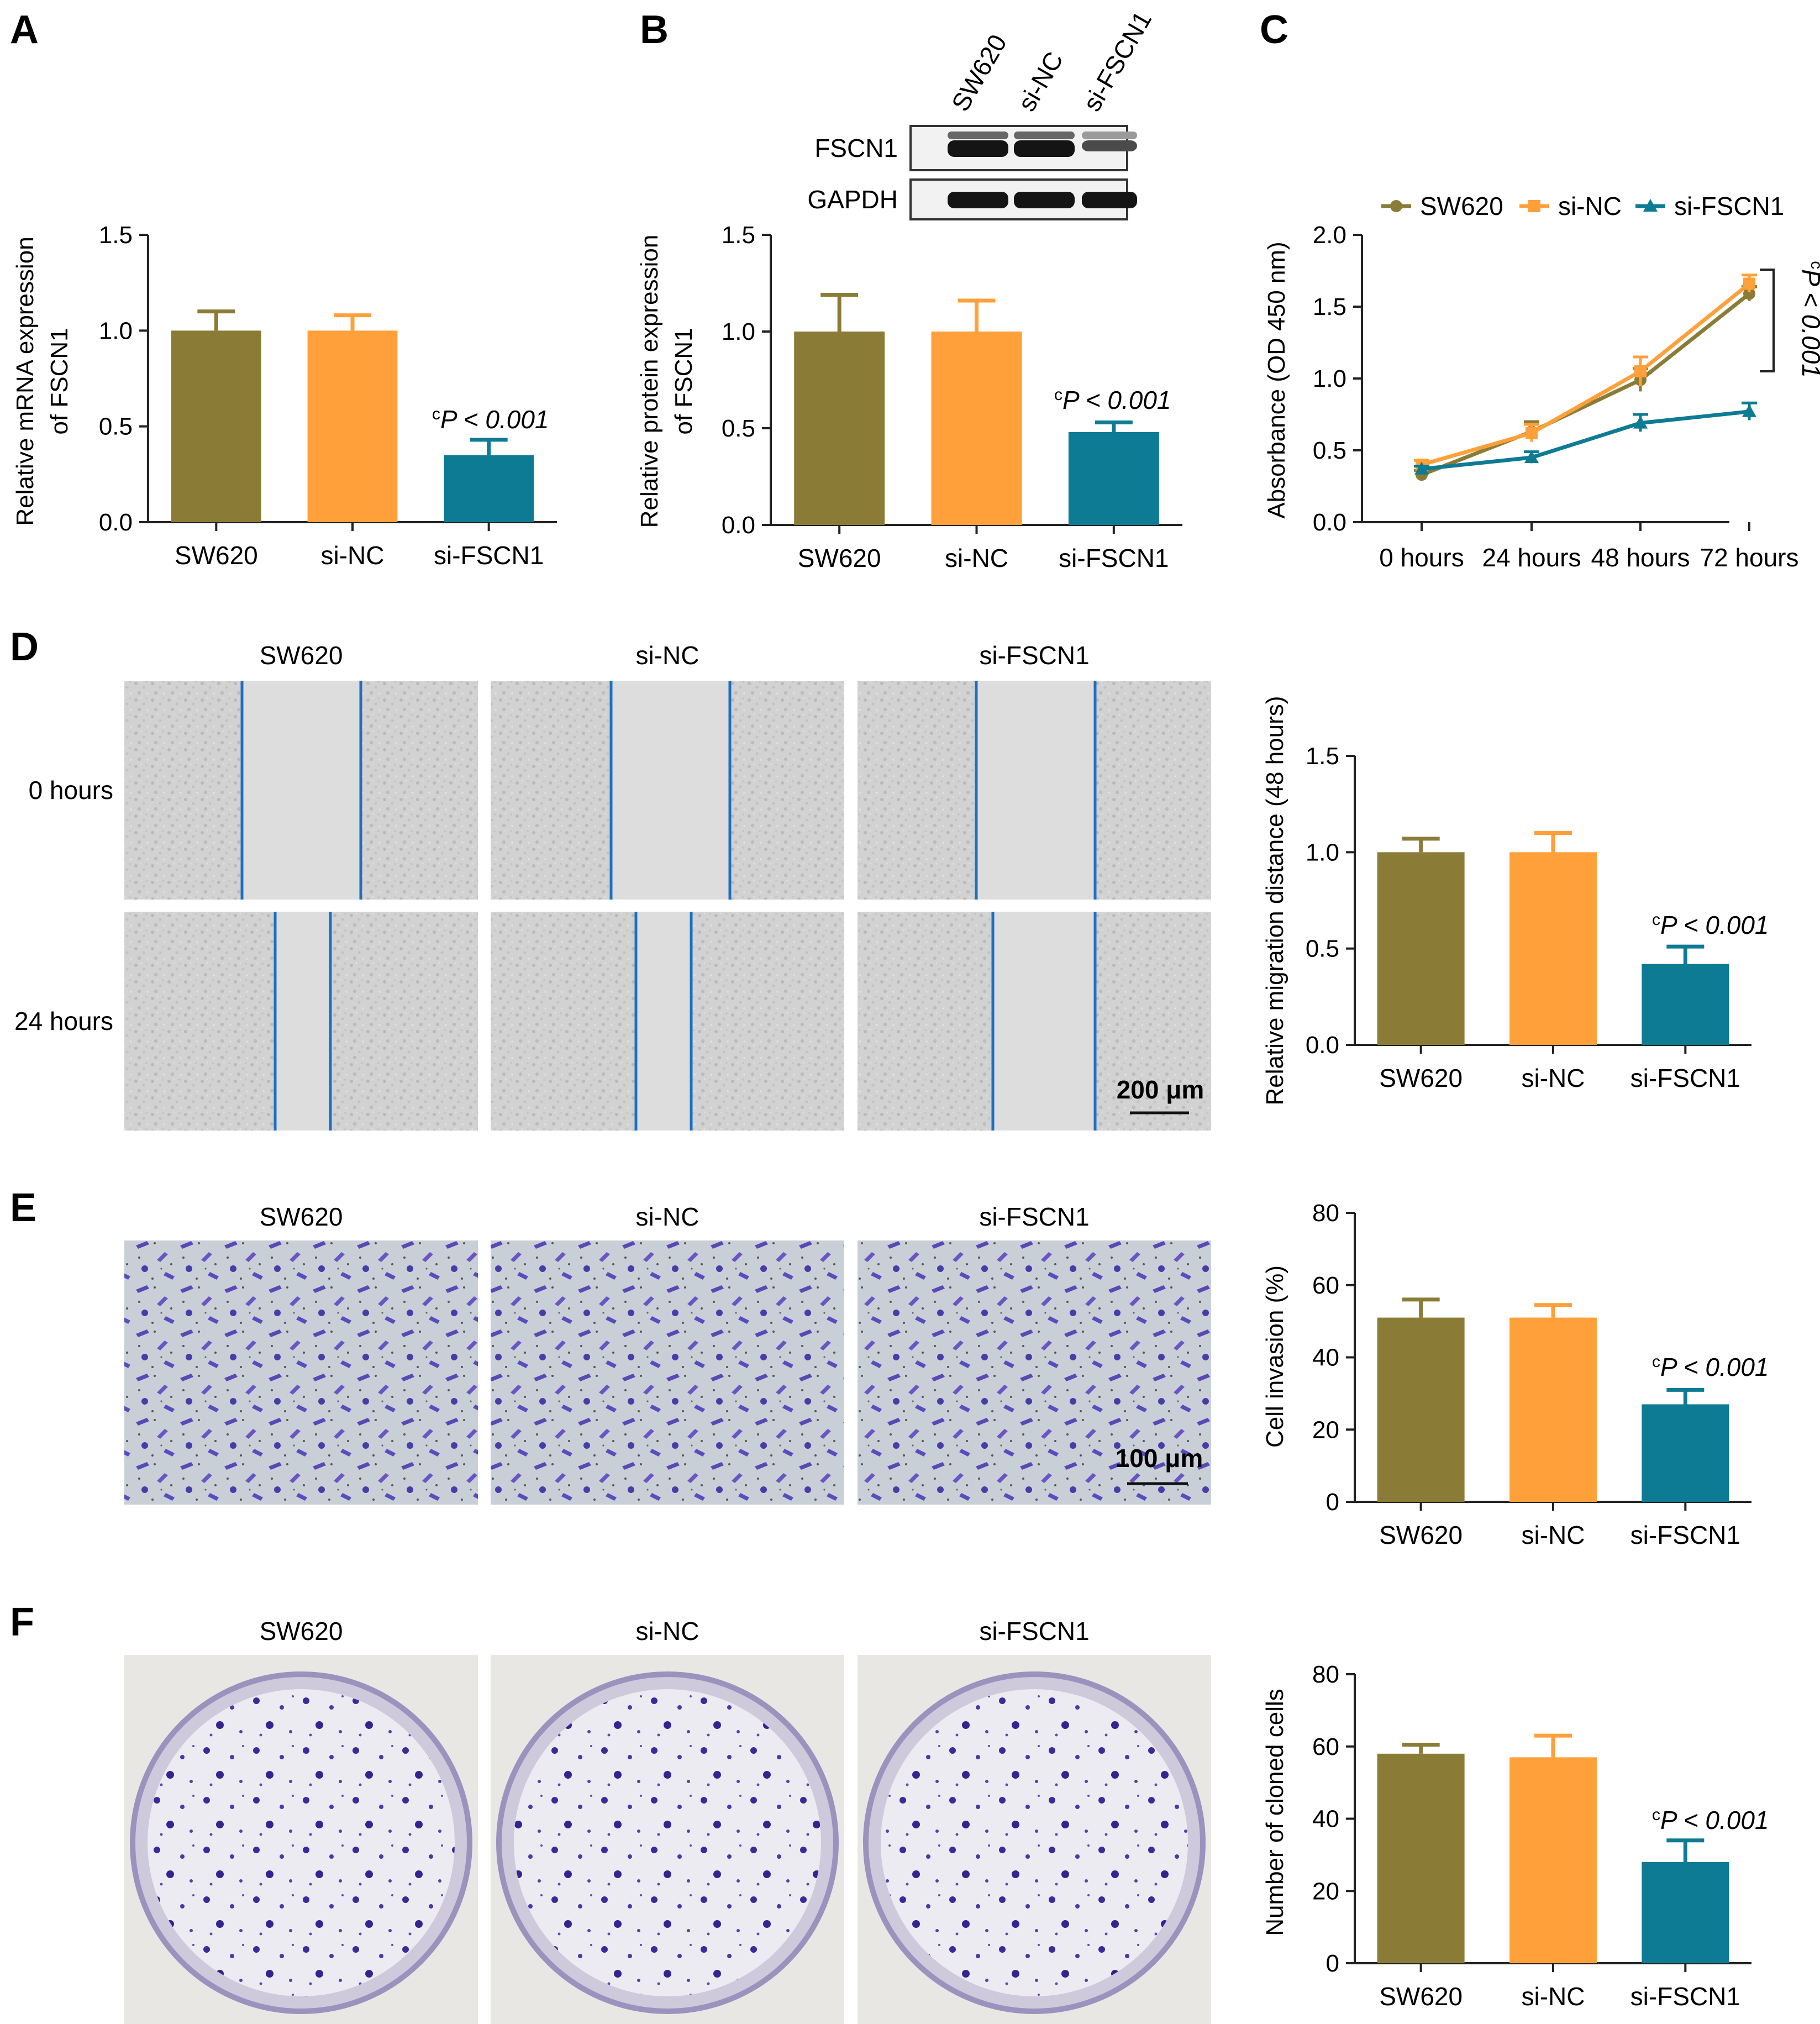  Describe the element at coordinates (1274, 30) in the screenshot. I see `panel-letter-c: C` at that location.